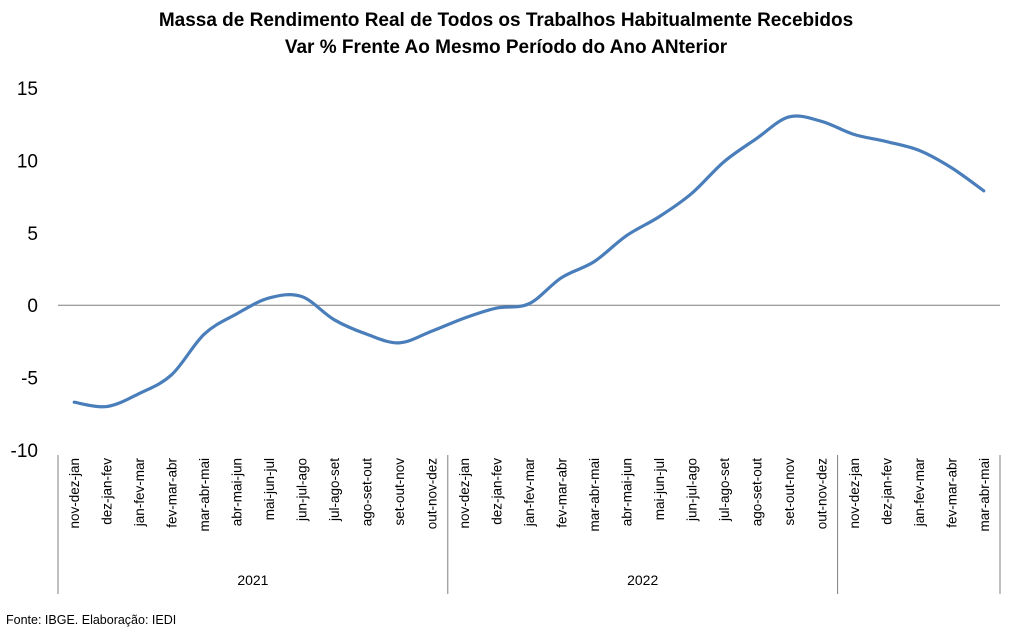  I want to click on y-tick-label: -5, so click(29, 379).